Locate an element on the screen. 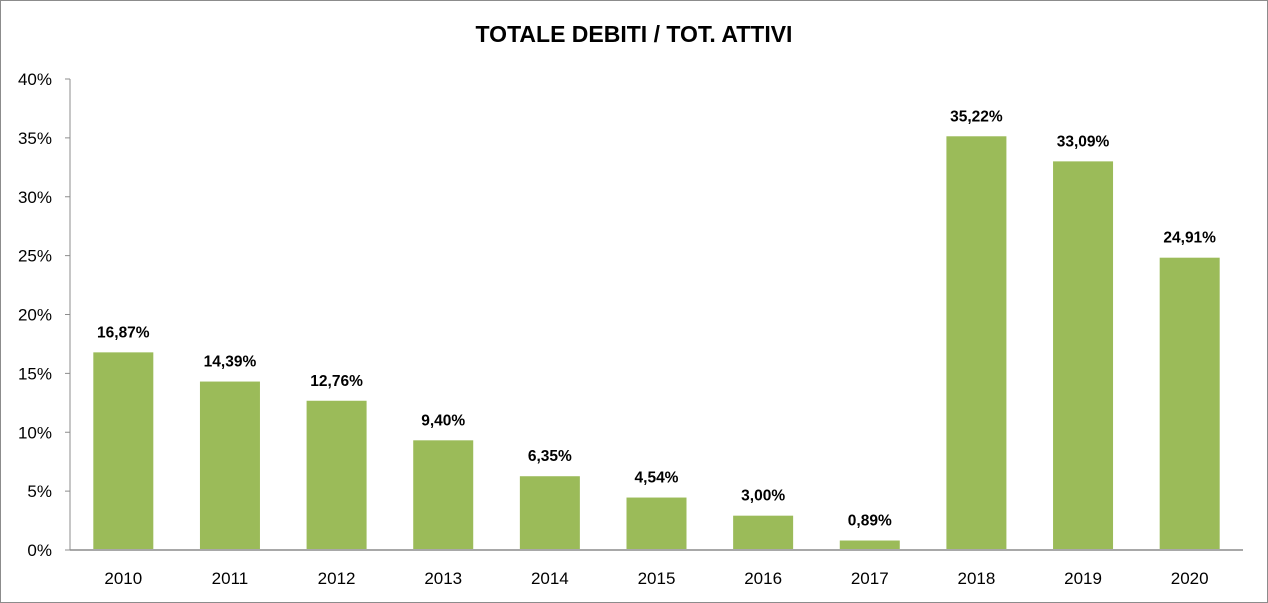 Image resolution: width=1268 pixels, height=603 pixels. y-tick-label: 20% is located at coordinates (35, 315).